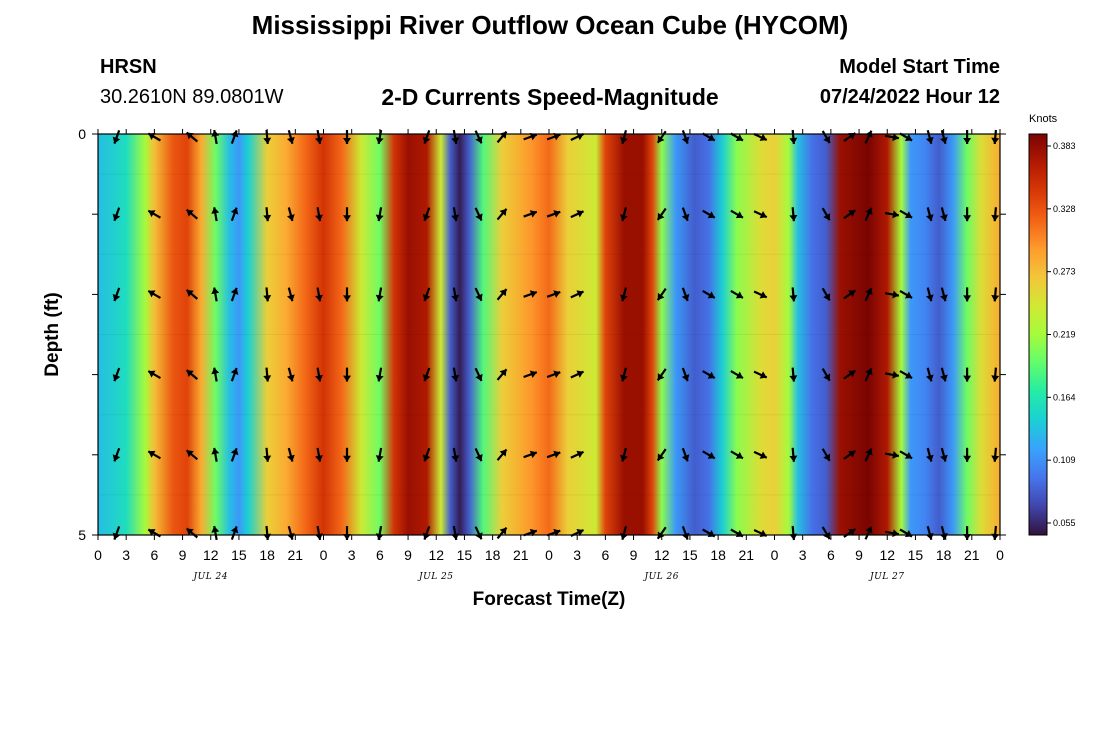 The image size is (1100, 750). What do you see at coordinates (52, 334) in the screenshot?
I see `y-axis-label: Depth (ft)` at bounding box center [52, 334].